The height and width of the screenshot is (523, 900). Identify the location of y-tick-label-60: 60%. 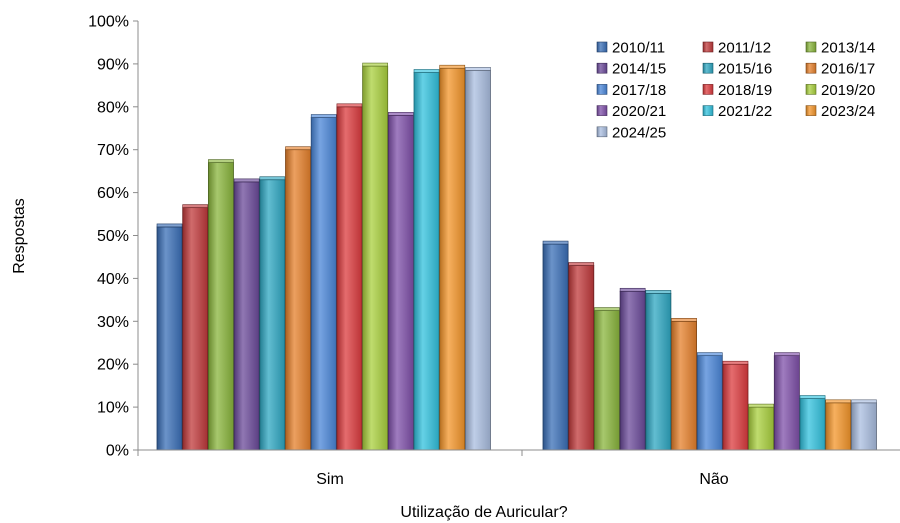
(113, 193).